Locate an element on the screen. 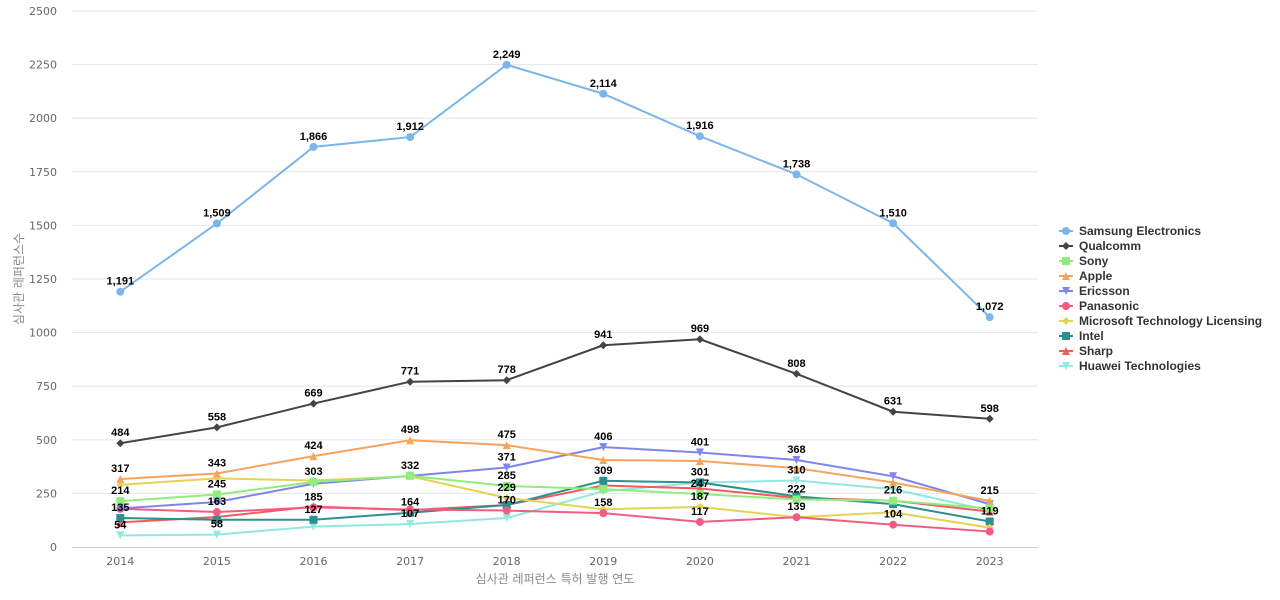  legend-label: Ericsson is located at coordinates (1104, 291).